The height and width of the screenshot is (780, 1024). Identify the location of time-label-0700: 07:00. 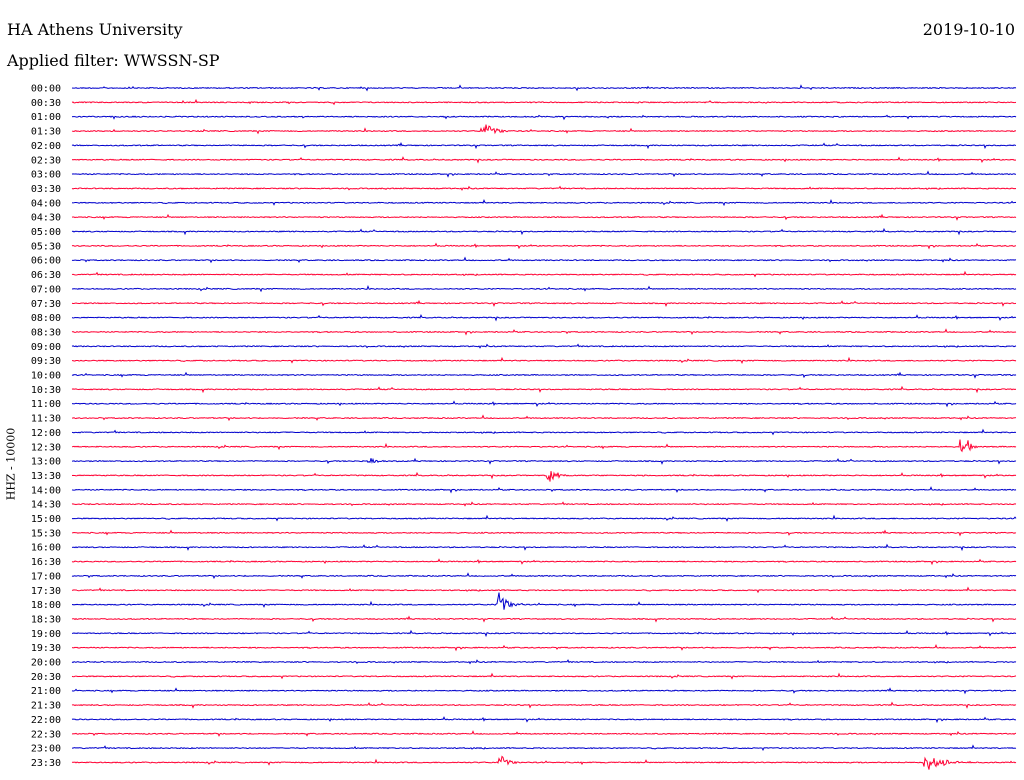
(46, 289).